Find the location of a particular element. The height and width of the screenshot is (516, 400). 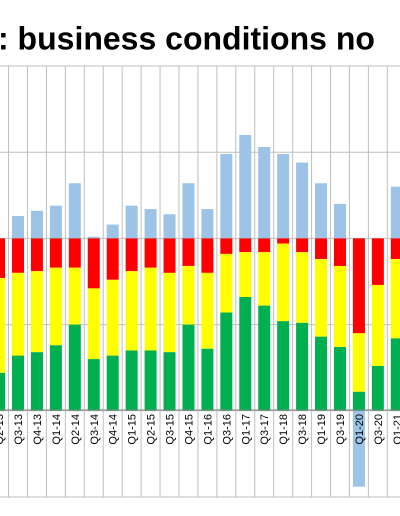

x-tick-label: Q1-16 is located at coordinates (208, 429).